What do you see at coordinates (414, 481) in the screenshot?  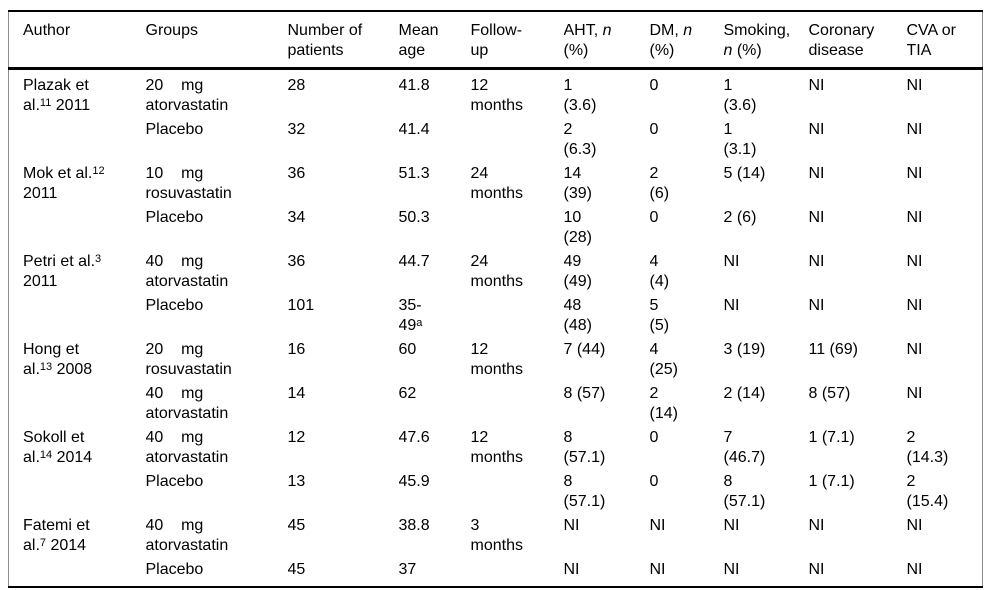 I see `cell-age: 45.9` at bounding box center [414, 481].